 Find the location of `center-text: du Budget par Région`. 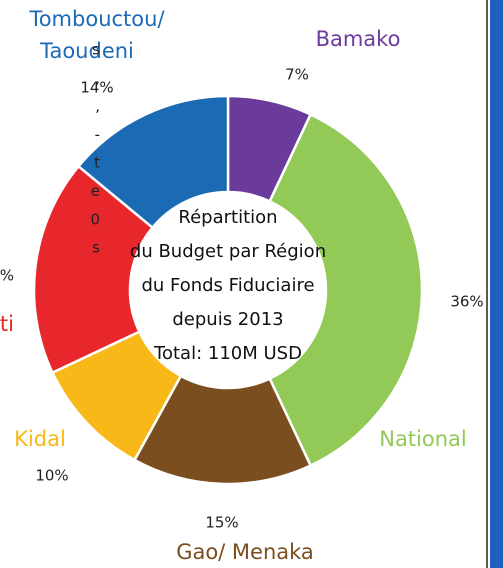

center-text: du Budget par Région is located at coordinates (228, 251).